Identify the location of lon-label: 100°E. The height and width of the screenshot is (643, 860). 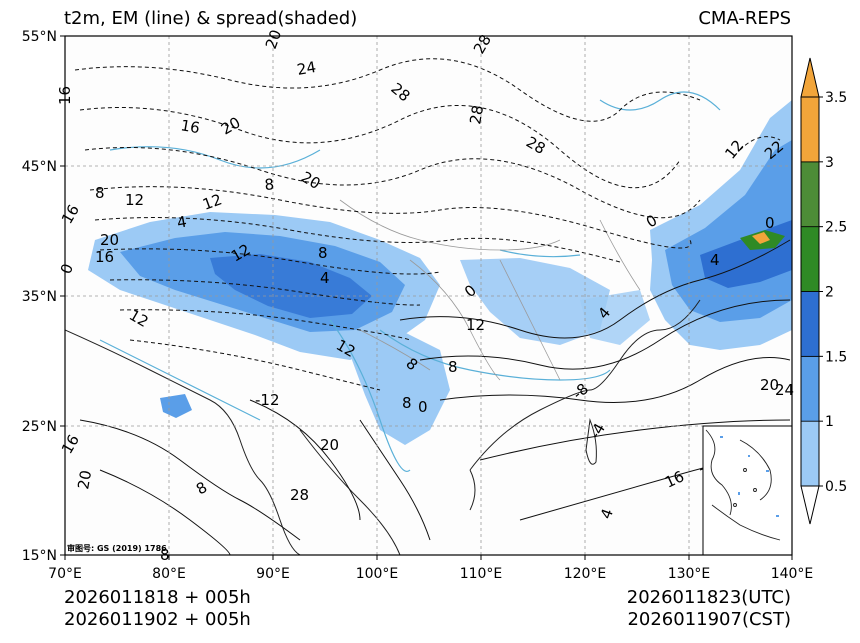
(377, 574).